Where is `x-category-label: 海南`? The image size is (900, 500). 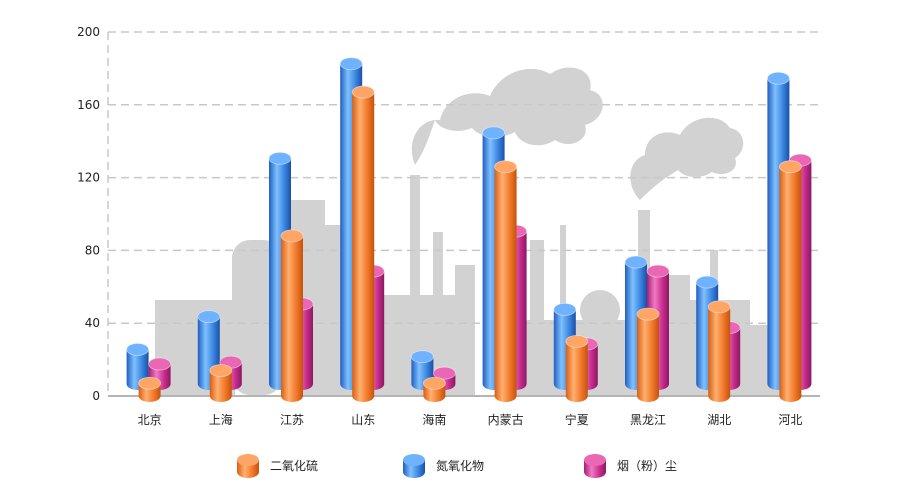 x-category-label: 海南 is located at coordinates (434, 419).